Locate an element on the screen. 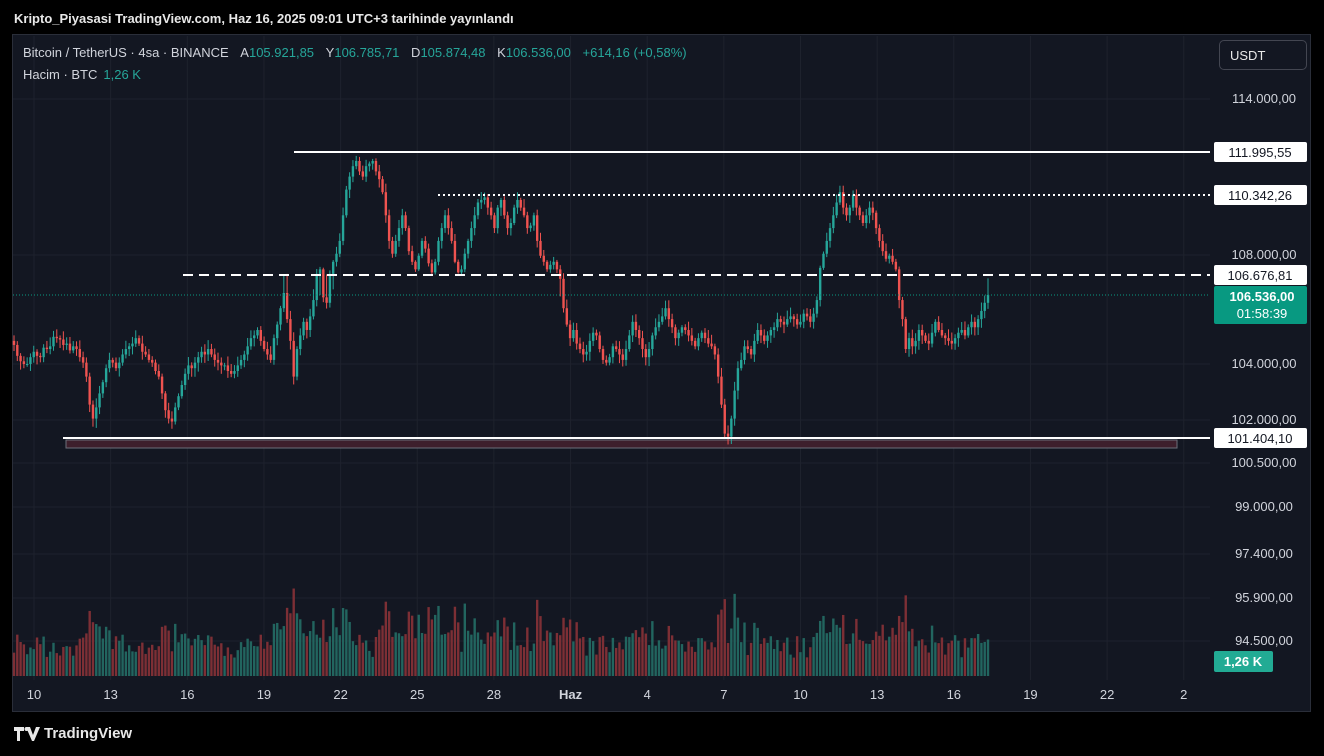 Image resolution: width=1324 pixels, height=756 pixels. x-tick-label: 10 is located at coordinates (34, 694).